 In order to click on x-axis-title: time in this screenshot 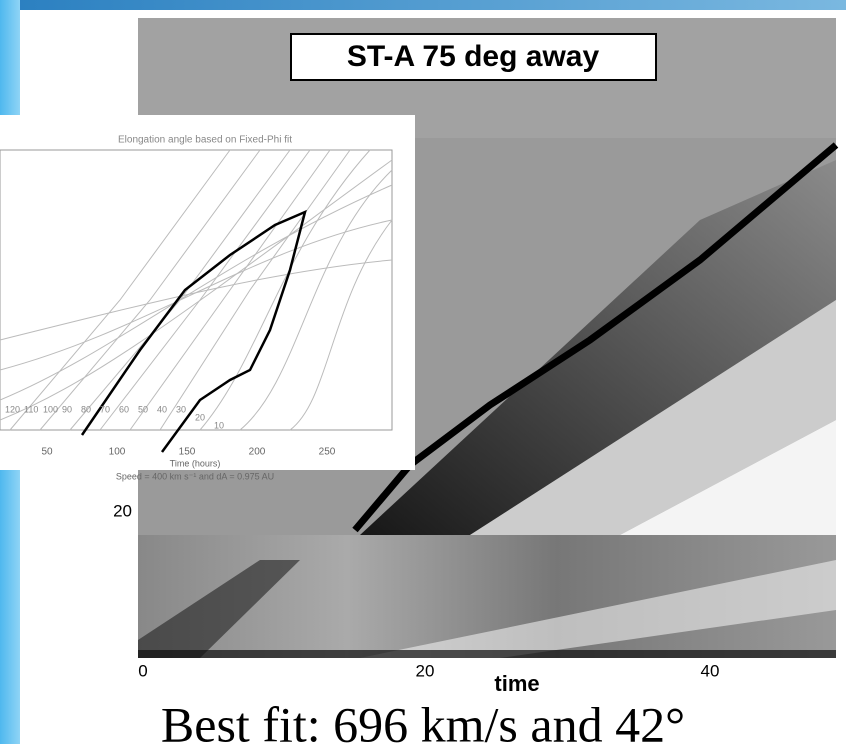, I will do `click(516, 683)`.